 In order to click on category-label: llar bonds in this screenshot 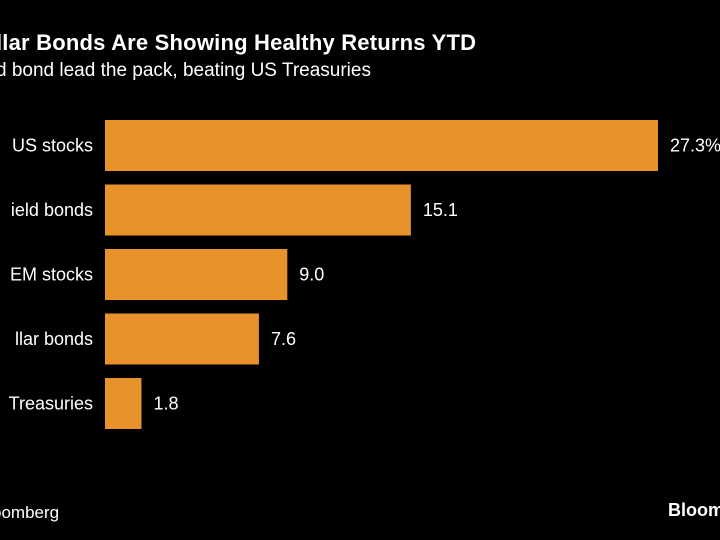, I will do `click(54, 339)`.